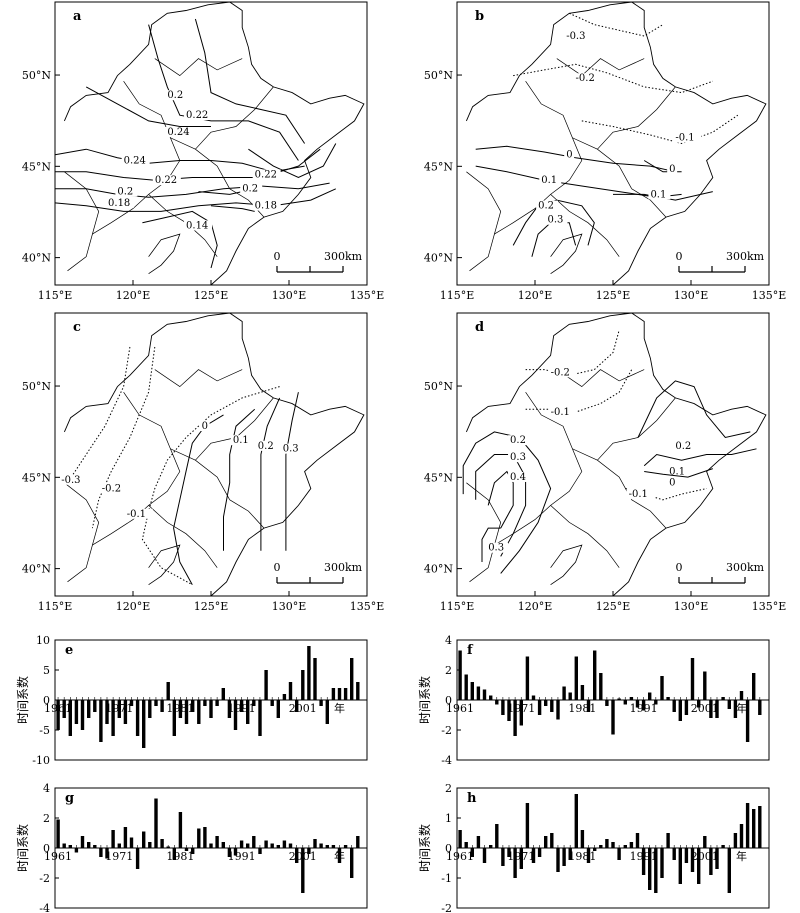 Image resolution: width=800 pixels, height=913 pixels. What do you see at coordinates (424, 700) in the screenshot?
I see `y-axis-label: 时间系数` at bounding box center [424, 700].